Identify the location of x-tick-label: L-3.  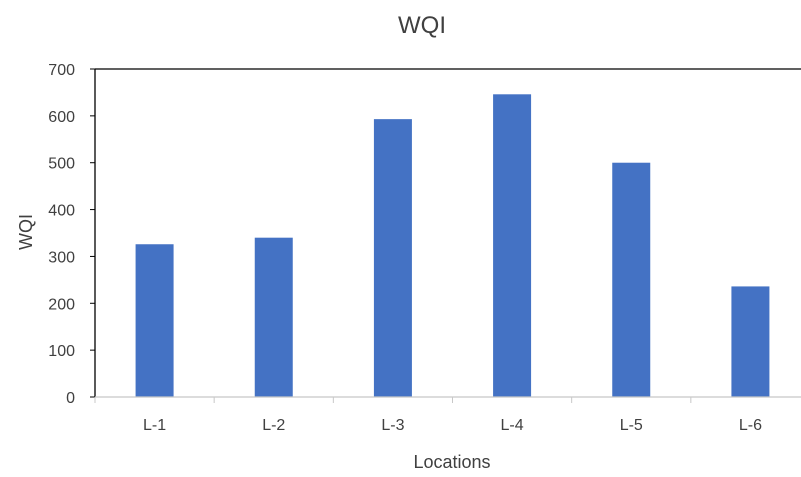
(392, 425).